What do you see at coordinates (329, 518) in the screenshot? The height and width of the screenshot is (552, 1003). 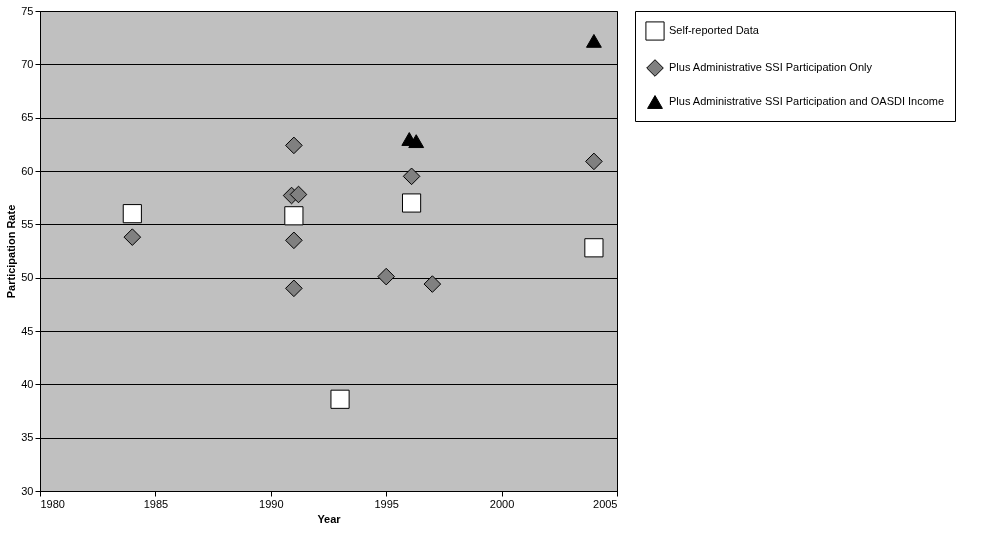 I see `x-axis-title: Year` at bounding box center [329, 518].